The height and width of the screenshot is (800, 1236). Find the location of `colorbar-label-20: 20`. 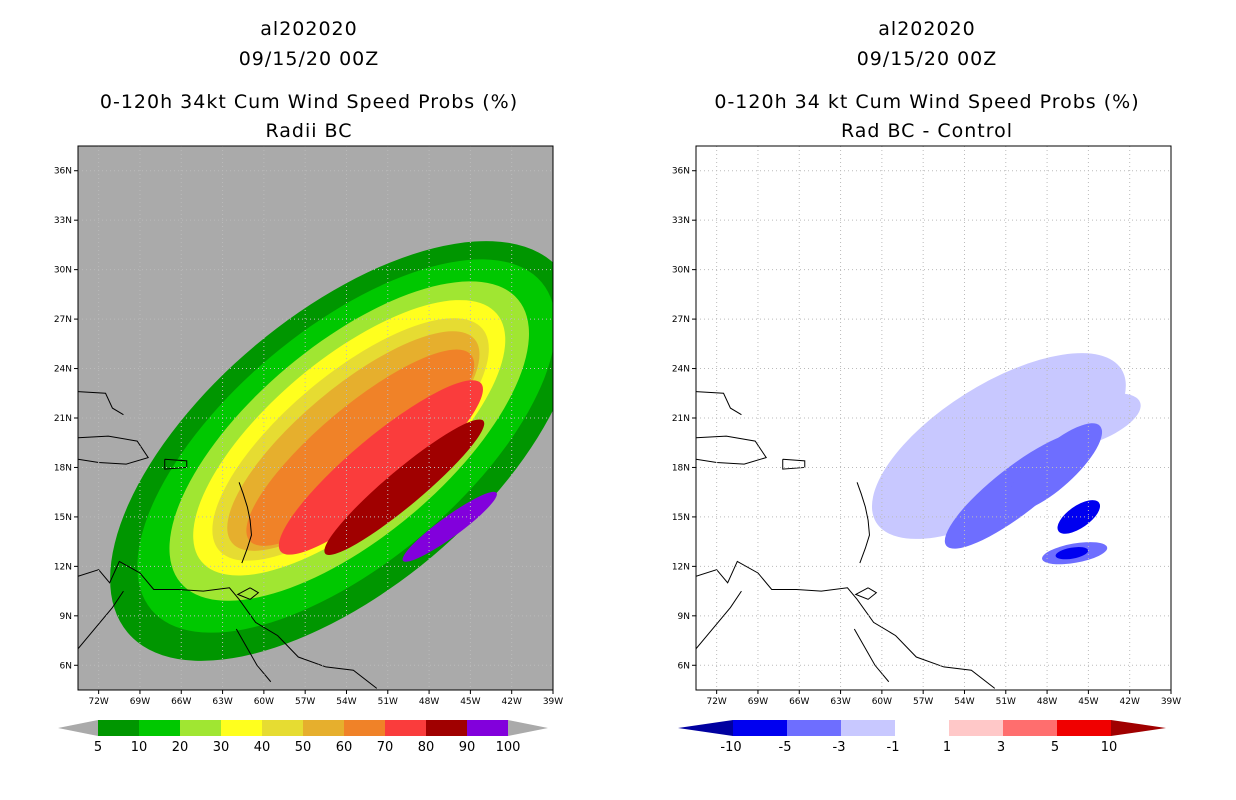

colorbar-label-20: 20 is located at coordinates (180, 747).